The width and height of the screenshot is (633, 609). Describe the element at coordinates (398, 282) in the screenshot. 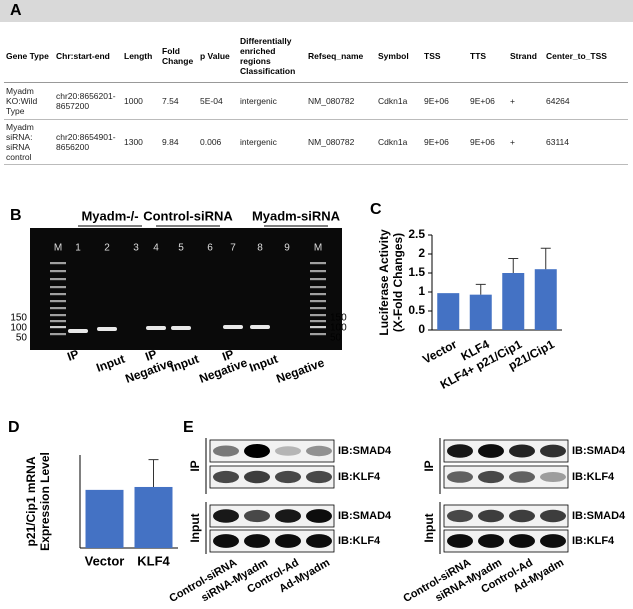

I see `y-axis-label: (X-Fold Changes)` at that location.